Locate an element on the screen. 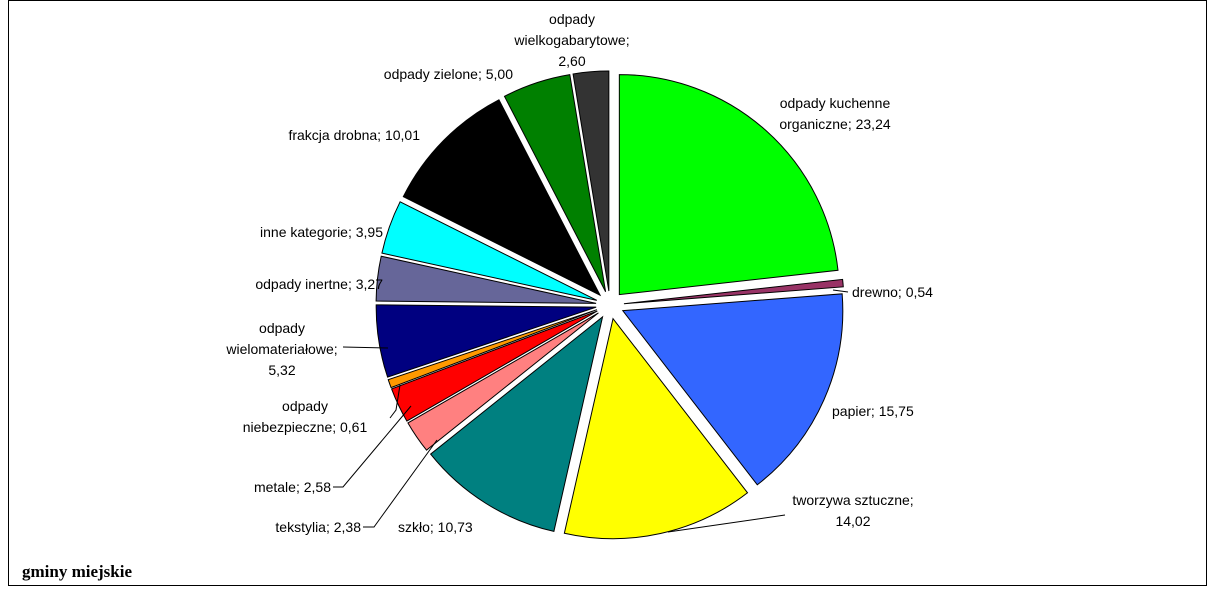 The width and height of the screenshot is (1213, 589). data-label: odpady zielone; 5,00 is located at coordinates (448, 74).